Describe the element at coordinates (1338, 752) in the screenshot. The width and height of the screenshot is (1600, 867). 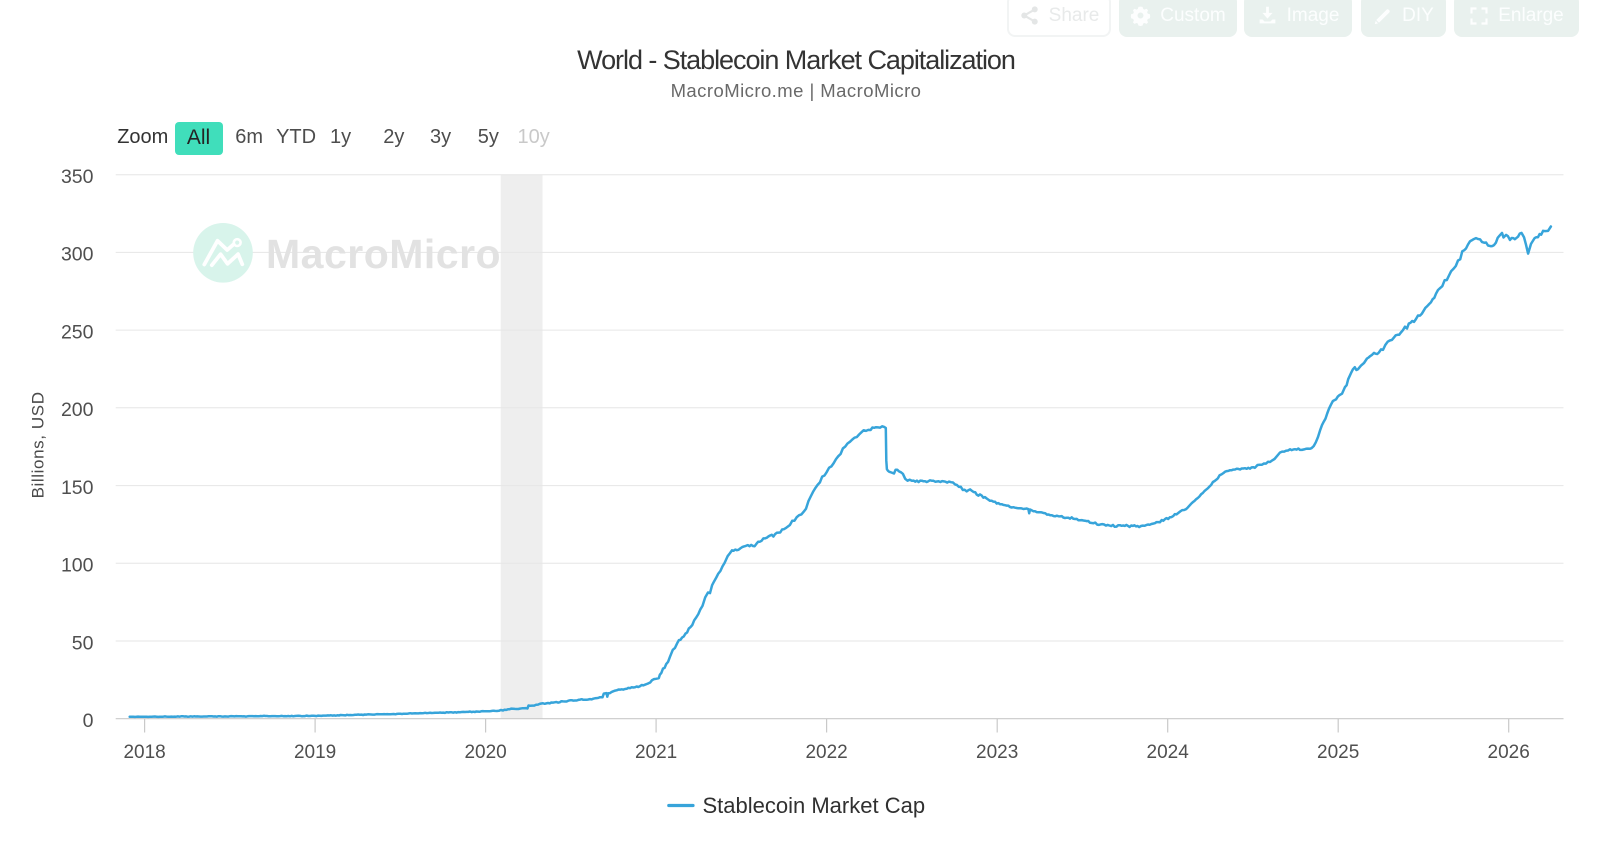
I see `svg-text: 2025` at that location.